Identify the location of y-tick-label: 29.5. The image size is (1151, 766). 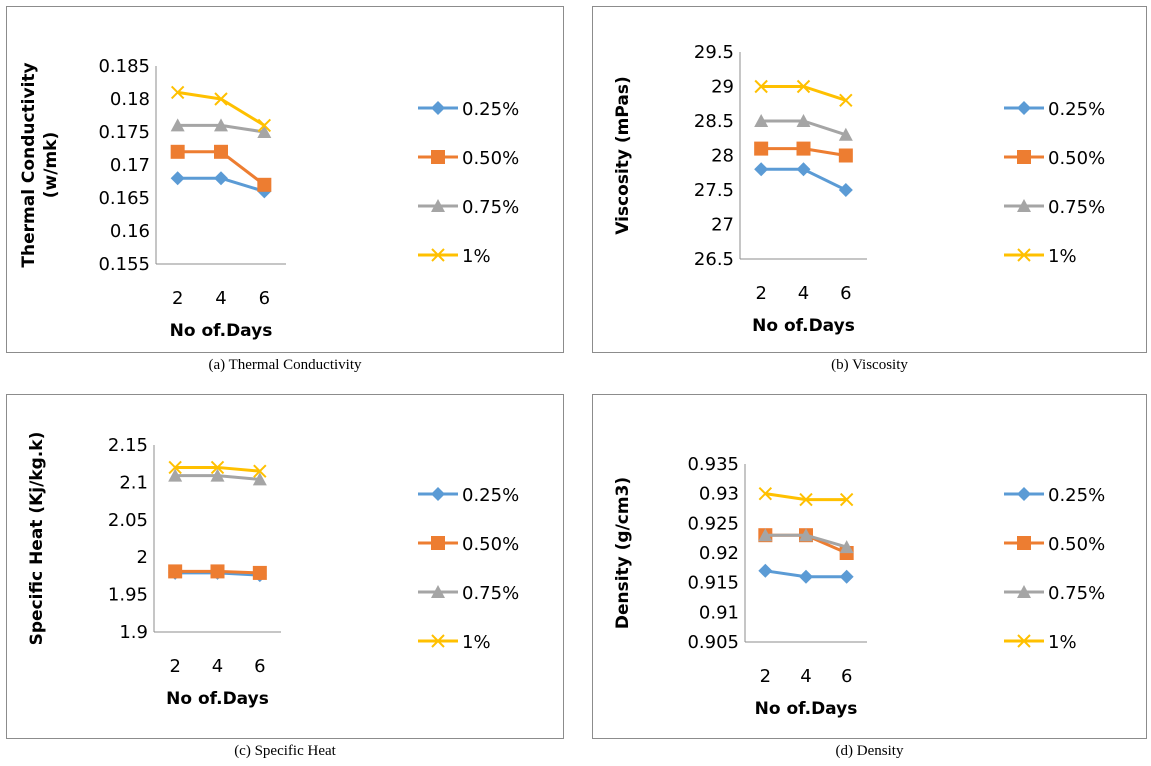
(714, 52).